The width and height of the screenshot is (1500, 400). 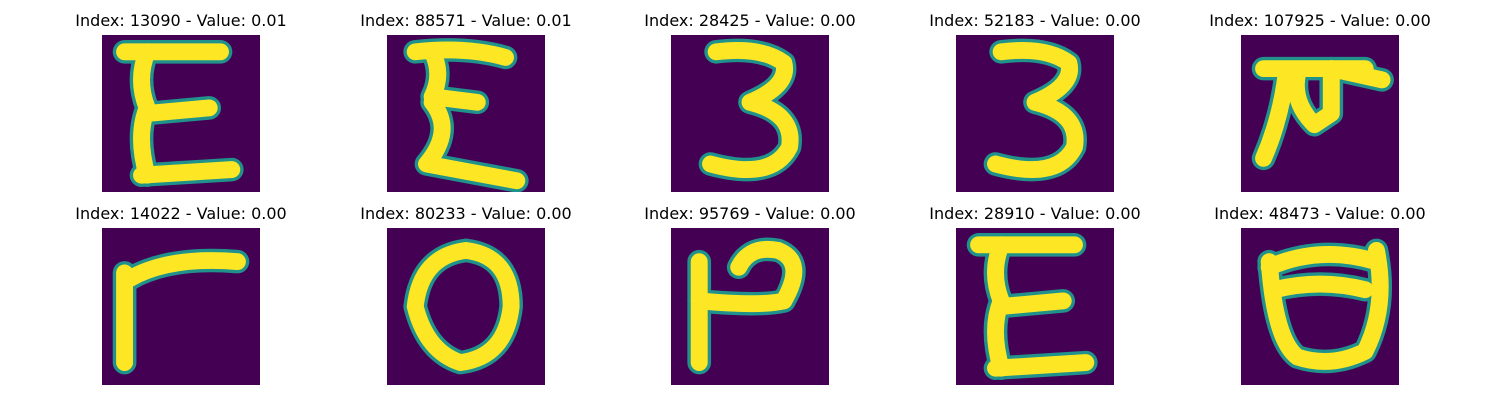 What do you see at coordinates (181, 213) in the screenshot?
I see `panel-title: Index: 14022 - Value: 0.00` at bounding box center [181, 213].